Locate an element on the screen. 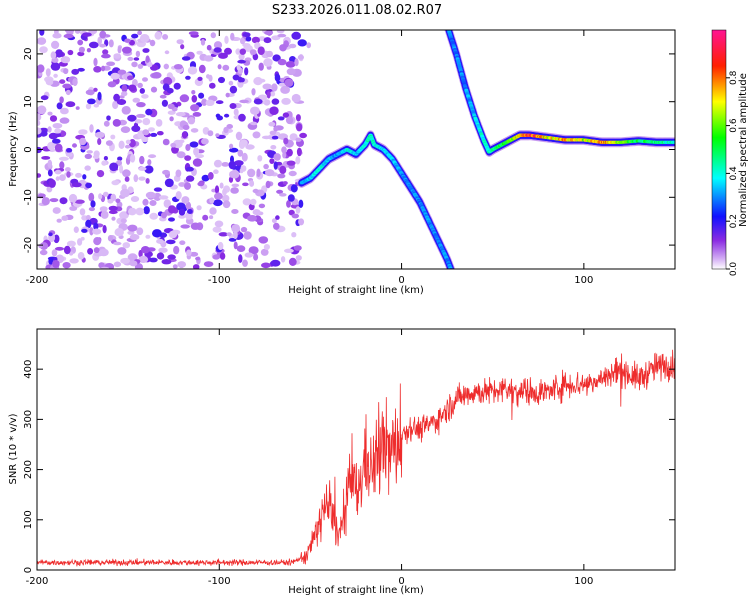 The image size is (750, 600). colorbar-tick-label: 0.2 is located at coordinates (734, 221).